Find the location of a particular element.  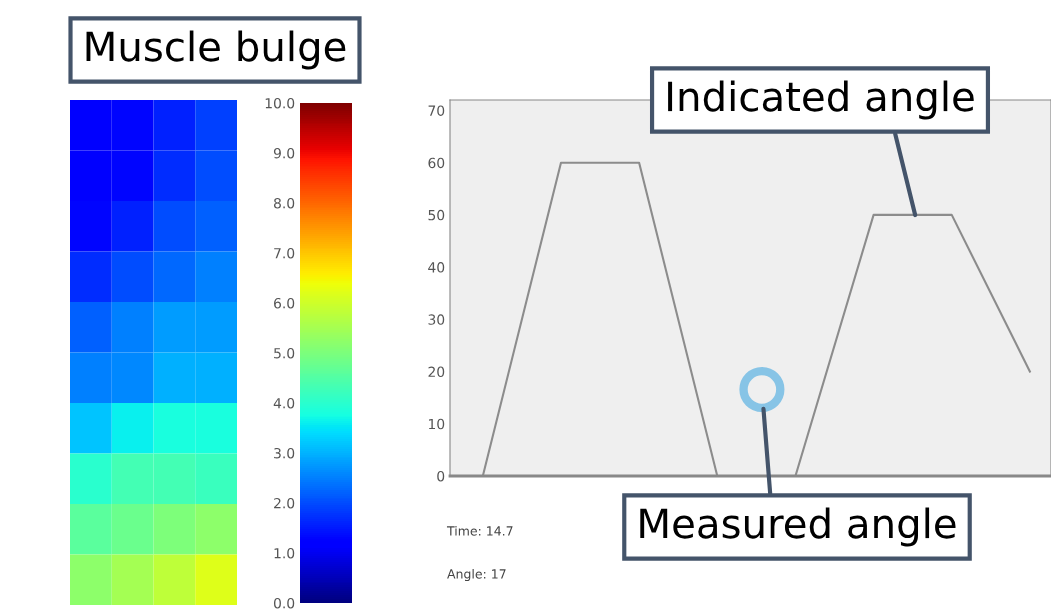

y-tick-label: 50 is located at coordinates (436, 215).